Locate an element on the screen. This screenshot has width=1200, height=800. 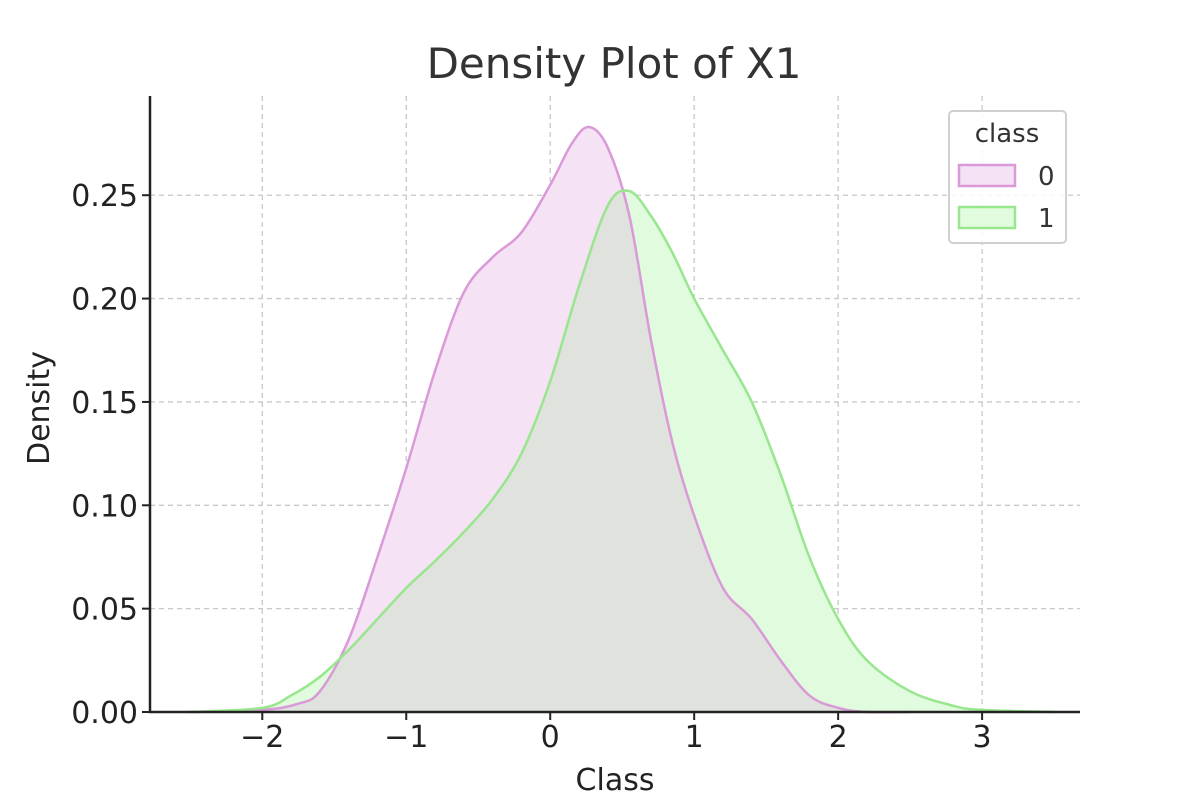
y-axis-ticks: 0.00 0.05 0.10 0.15 0.20 0.25 is located at coordinates (110, 455).